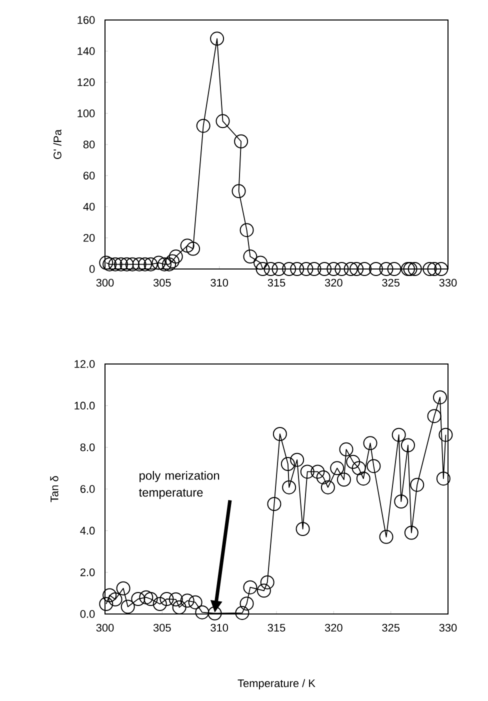 This screenshot has width=488, height=701. Describe the element at coordinates (448, 282) in the screenshot. I see `x-tick-label: 330` at that location.